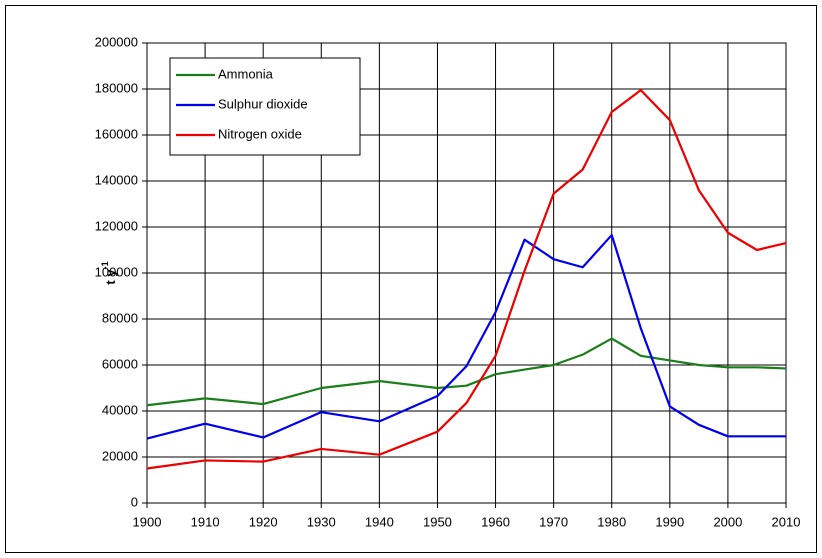 The width and height of the screenshot is (822, 558). I want to click on x-tick-label: 1990, so click(669, 521).